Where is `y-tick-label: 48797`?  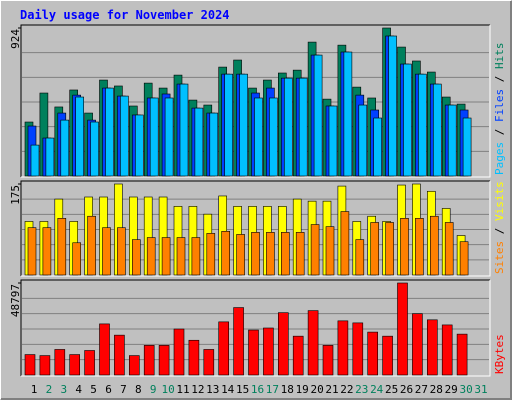
y-tick-label: 48797 is located at coordinates (15, 300).